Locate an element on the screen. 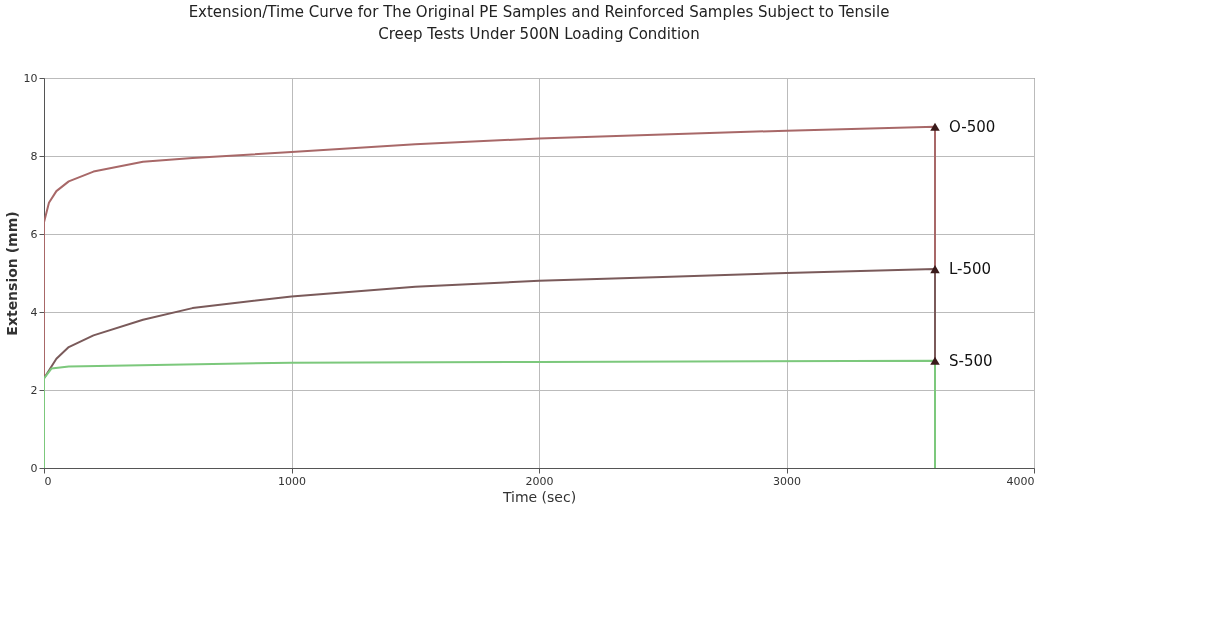 This screenshot has height=624, width=1211. y-tick-label: 6 is located at coordinates (34, 234).